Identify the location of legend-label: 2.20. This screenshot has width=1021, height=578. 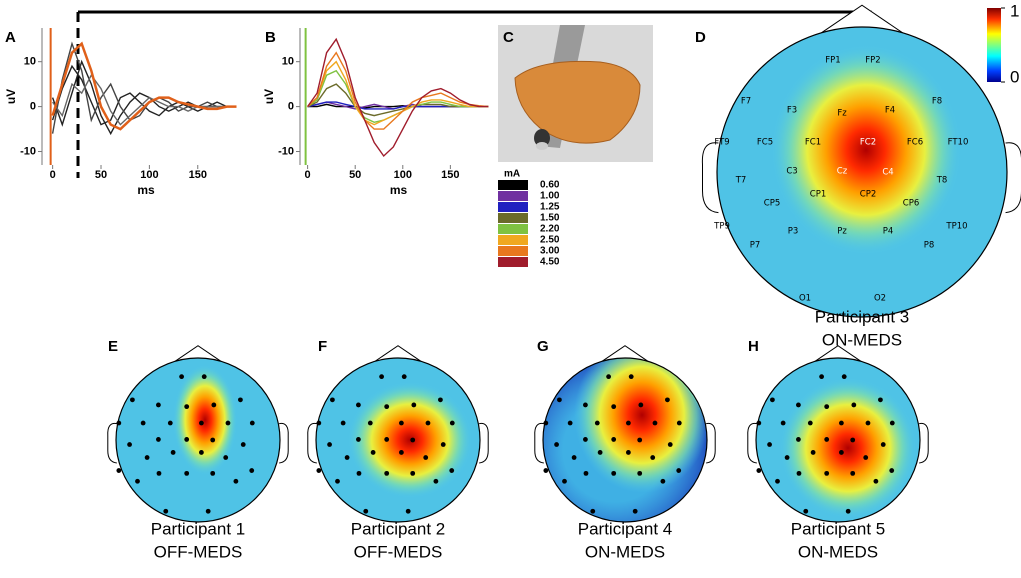
(550, 229).